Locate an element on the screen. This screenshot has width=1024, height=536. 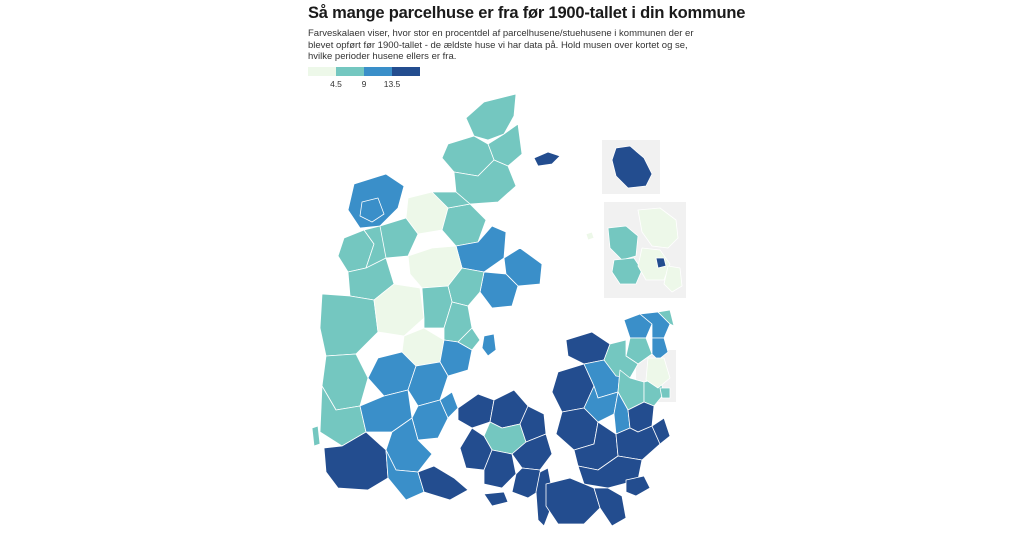
municipality-moen is located at coordinates (638, 486).